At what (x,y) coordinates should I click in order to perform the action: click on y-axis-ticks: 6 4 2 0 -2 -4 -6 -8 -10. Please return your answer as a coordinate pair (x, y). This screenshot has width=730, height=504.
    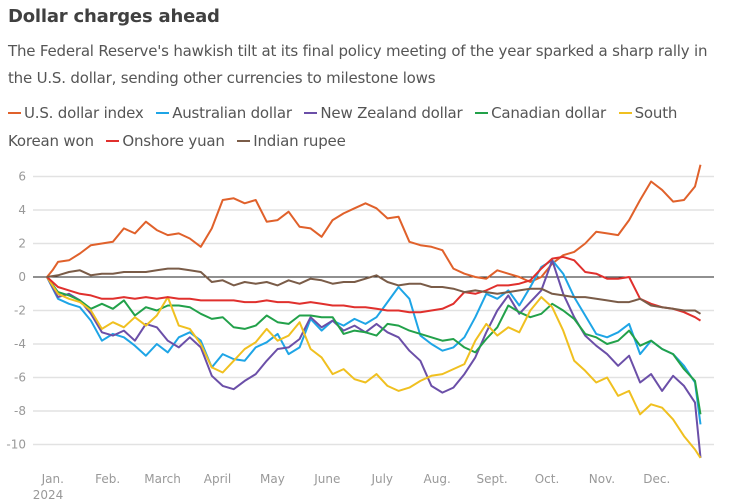
    Looking at the image, I should click on (16, 311).